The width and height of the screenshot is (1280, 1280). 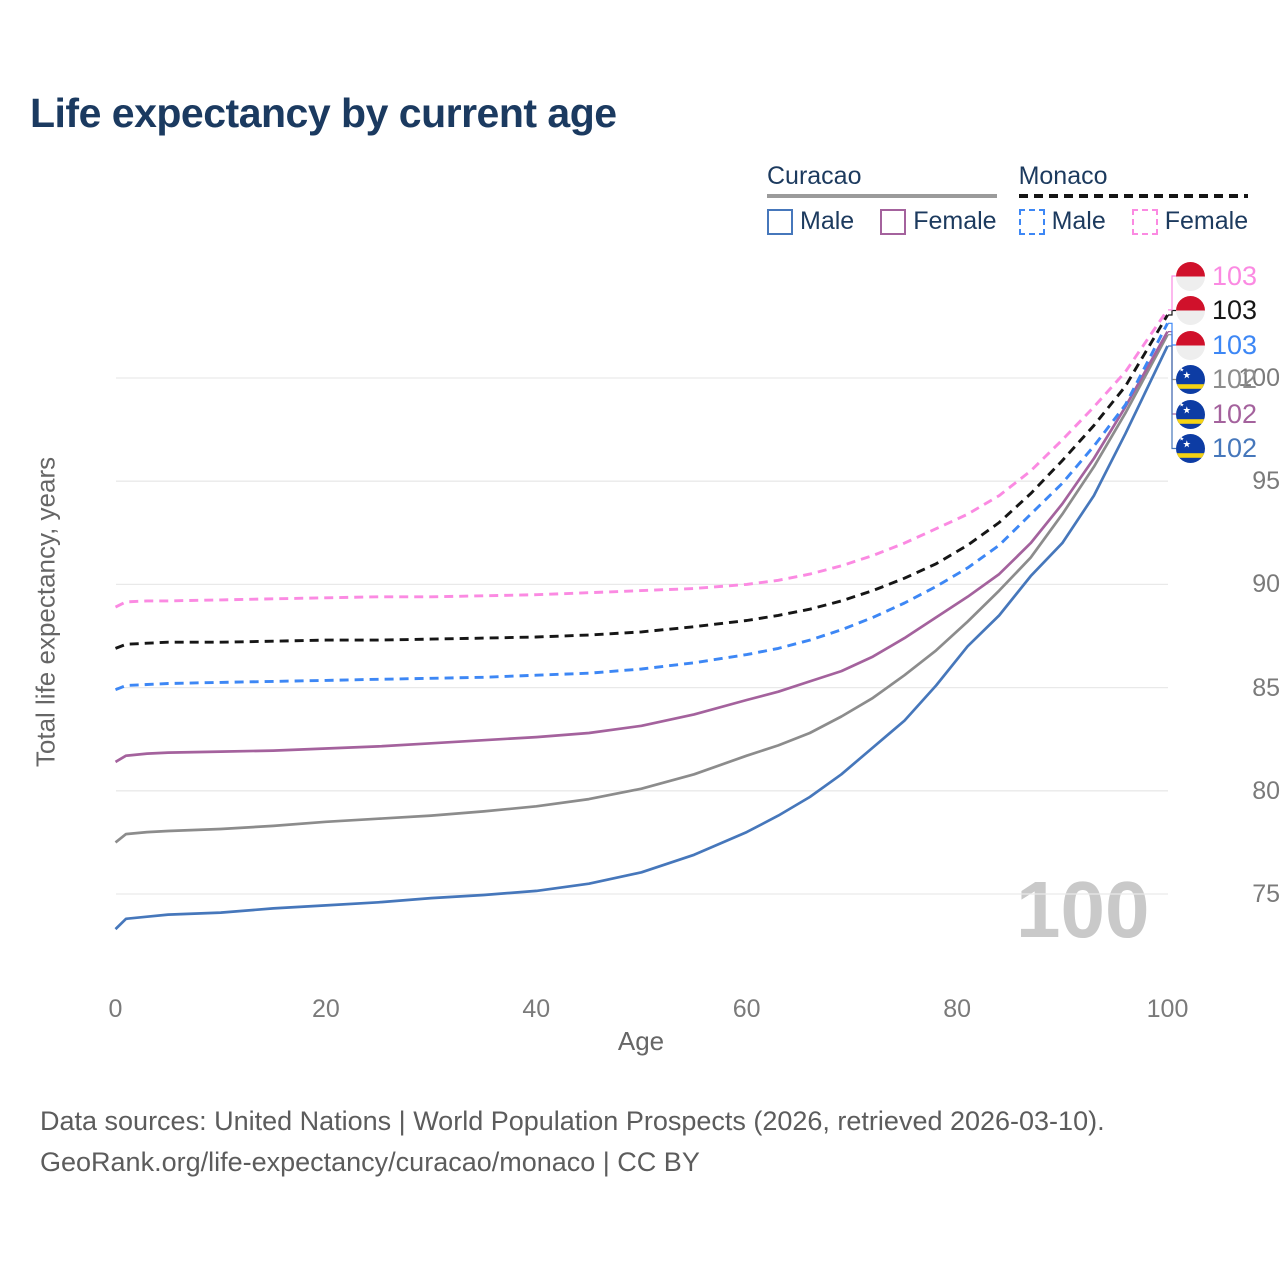 I want to click on legend-label-monaco-male: Male, so click(x=1078, y=221).